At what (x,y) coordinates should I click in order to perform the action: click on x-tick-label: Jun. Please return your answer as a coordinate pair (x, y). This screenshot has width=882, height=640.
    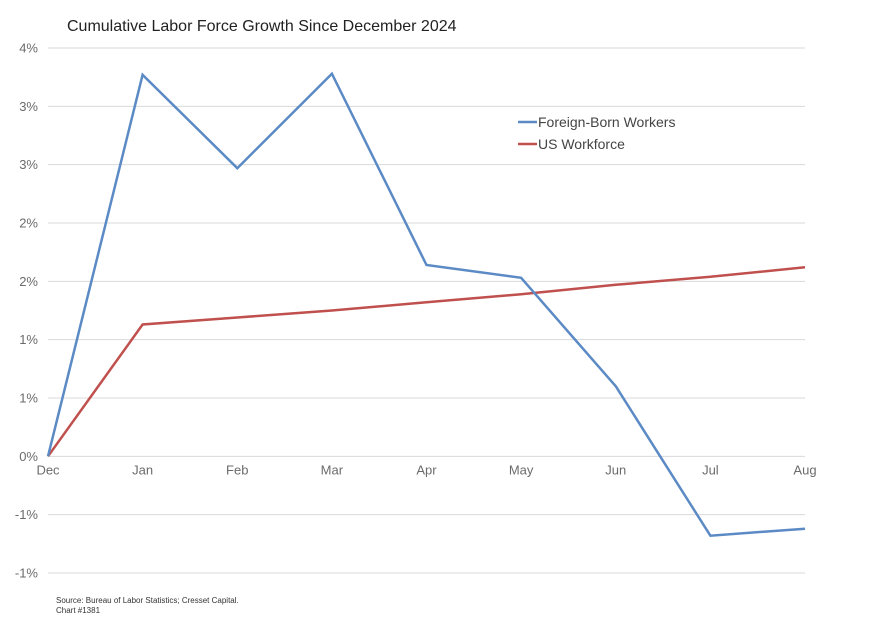
    Looking at the image, I should click on (615, 469).